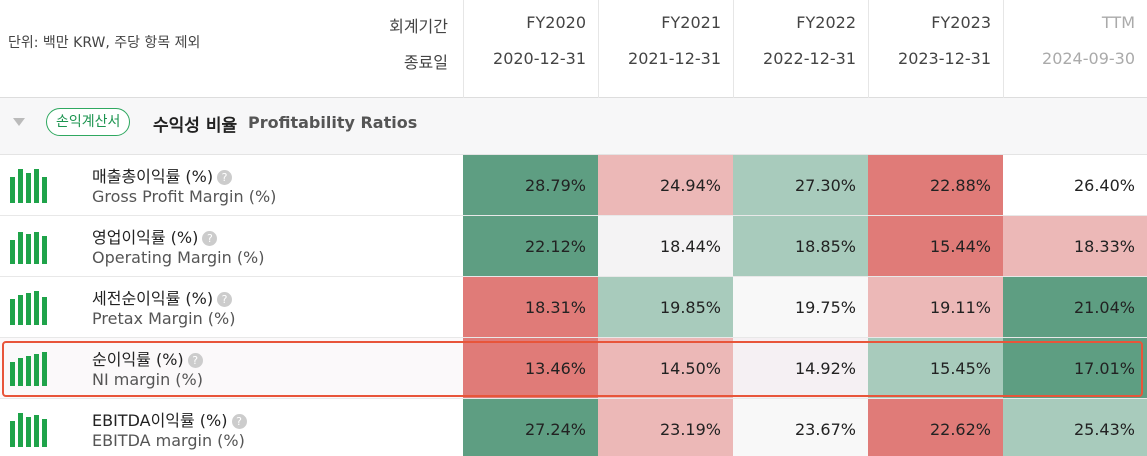  What do you see at coordinates (1075, 368) in the screenshot?
I see `value-cell: 17.01%` at bounding box center [1075, 368].